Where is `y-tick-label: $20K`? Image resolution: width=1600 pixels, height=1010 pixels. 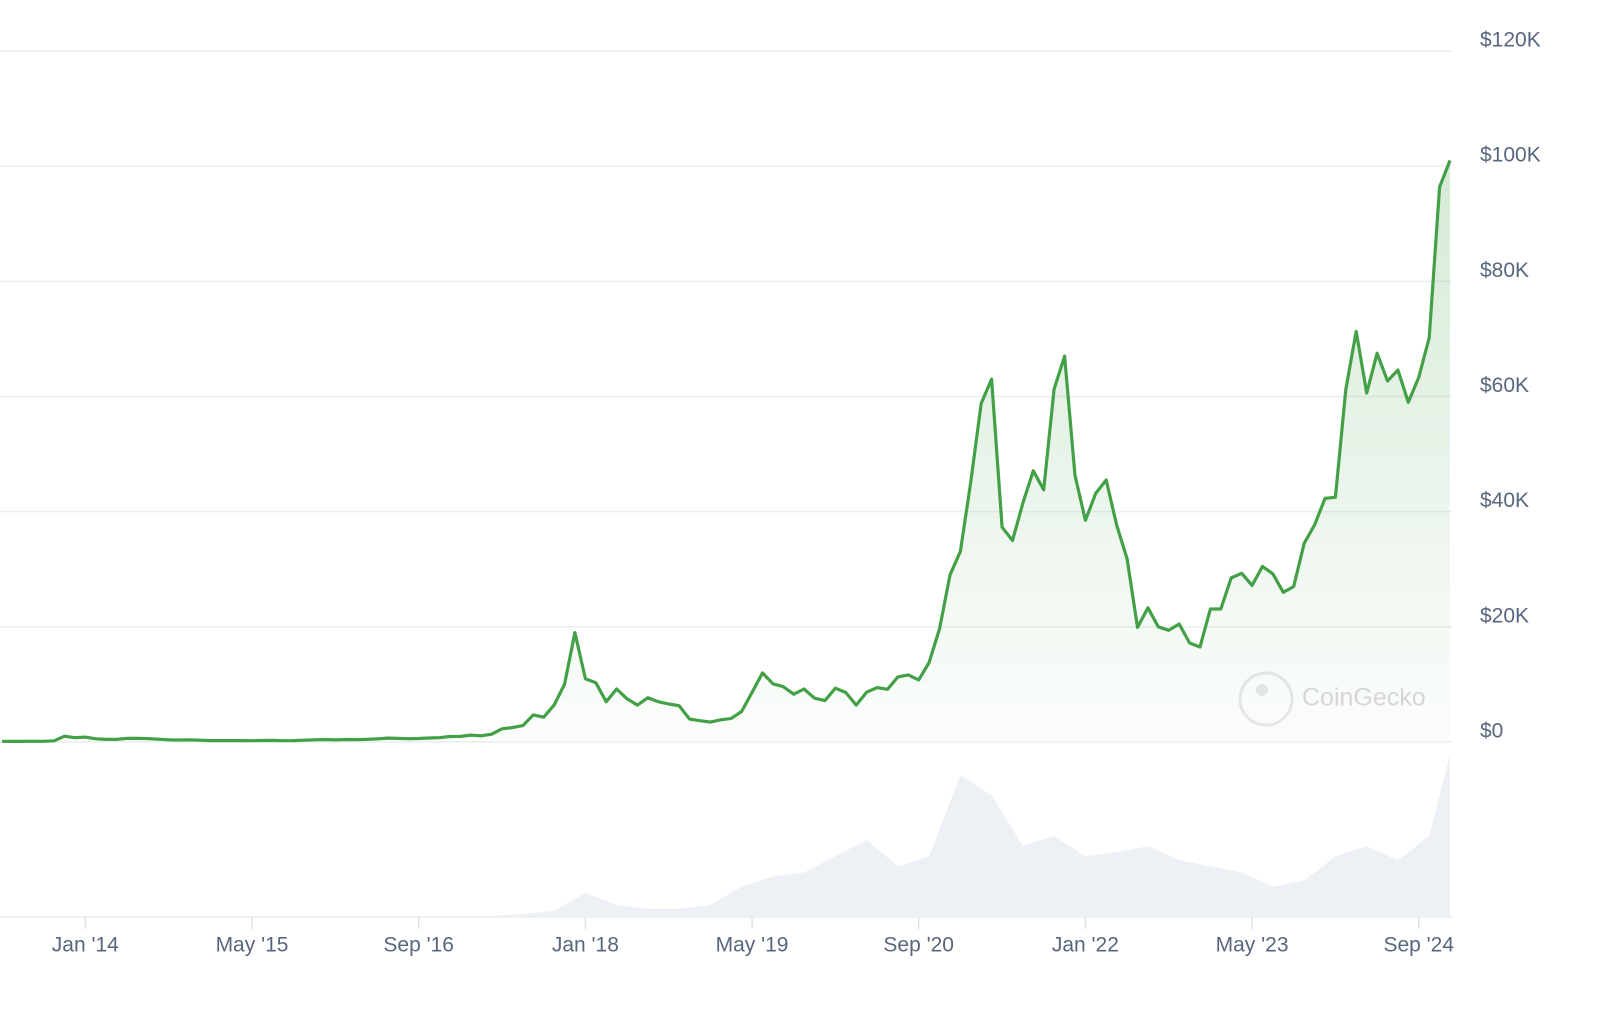
y-tick-label: $20K is located at coordinates (1504, 615).